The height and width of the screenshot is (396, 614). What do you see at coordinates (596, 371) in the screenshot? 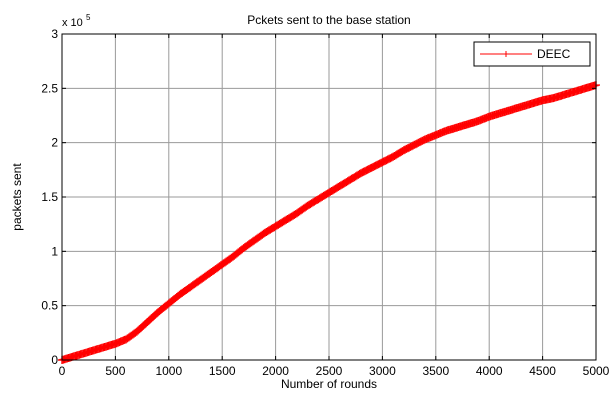
I see `x-tick-label: 5000` at bounding box center [596, 371].